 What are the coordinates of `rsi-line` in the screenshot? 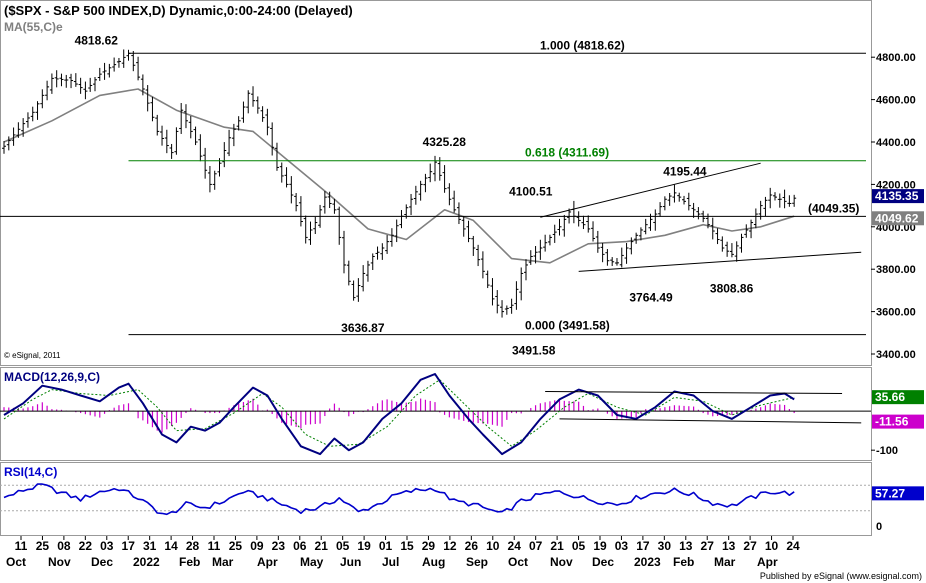 It's located at (399, 499).